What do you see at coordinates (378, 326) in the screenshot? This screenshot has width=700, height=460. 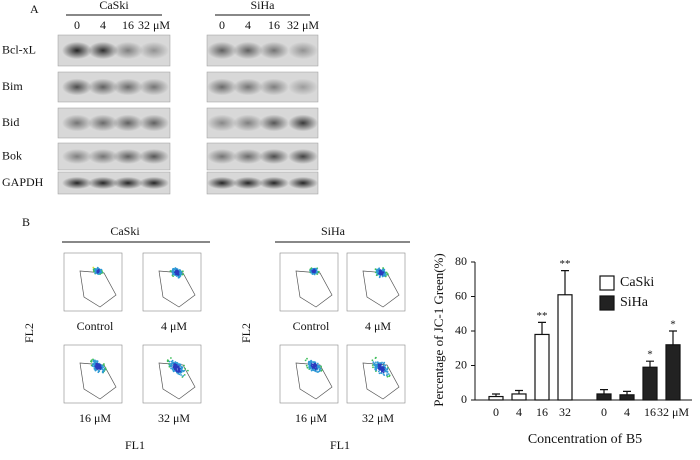 I see `condition-label: 4 μM` at bounding box center [378, 326].